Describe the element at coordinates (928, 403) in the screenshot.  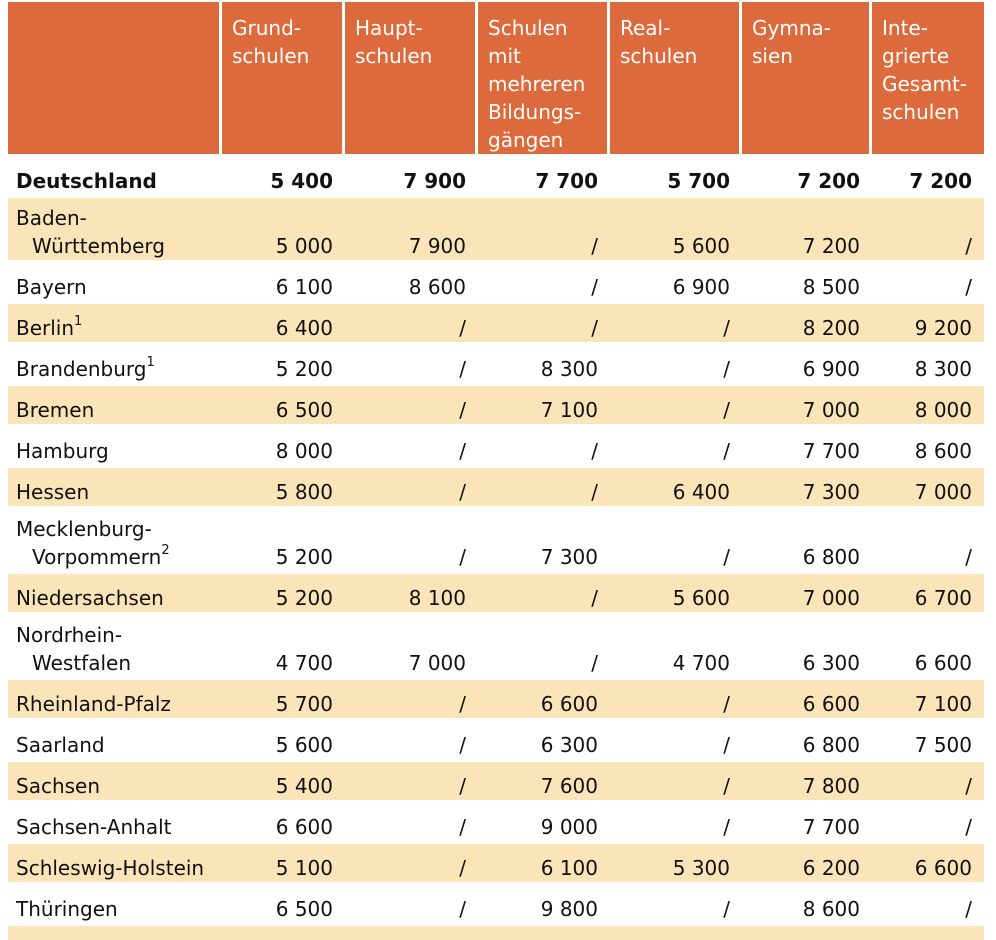
I see `value-cell: 8 000` at that location.